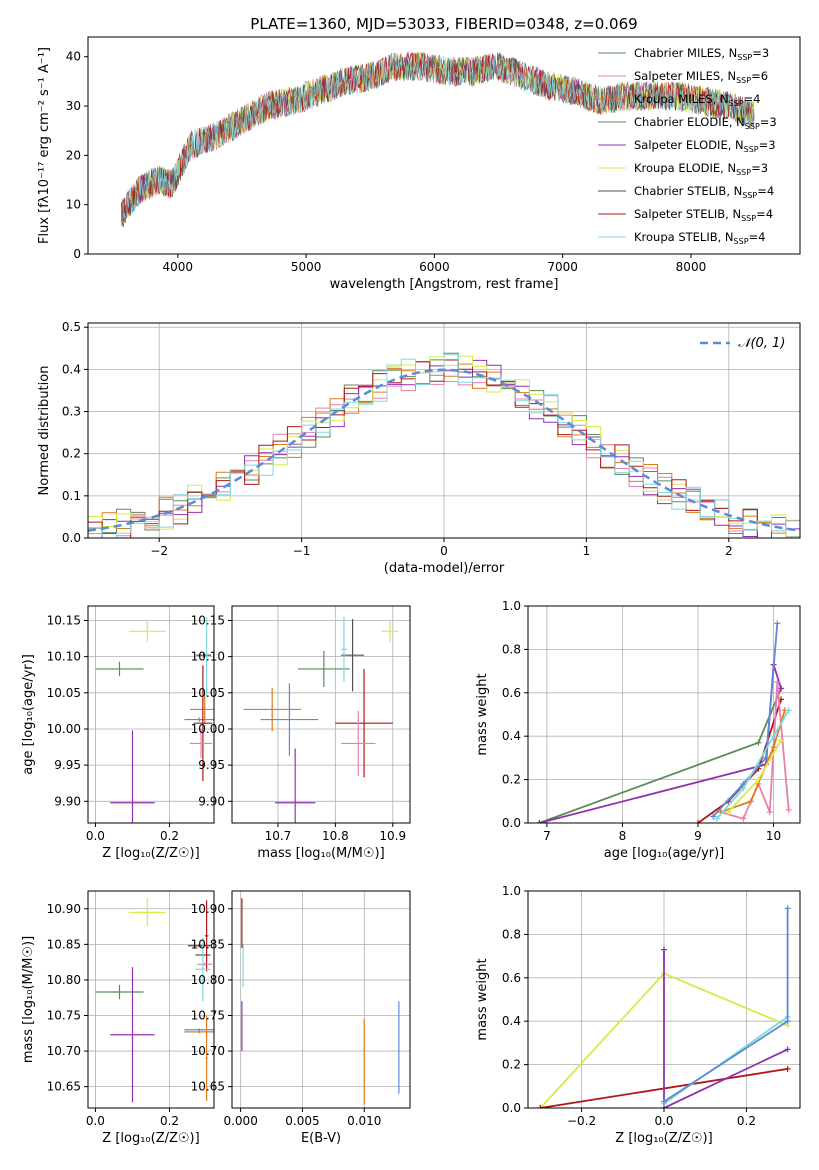 This screenshot has height=1170, width=819. What do you see at coordinates (392, 836) in the screenshot?
I see `x-tick-label: 10.9` at bounding box center [392, 836].